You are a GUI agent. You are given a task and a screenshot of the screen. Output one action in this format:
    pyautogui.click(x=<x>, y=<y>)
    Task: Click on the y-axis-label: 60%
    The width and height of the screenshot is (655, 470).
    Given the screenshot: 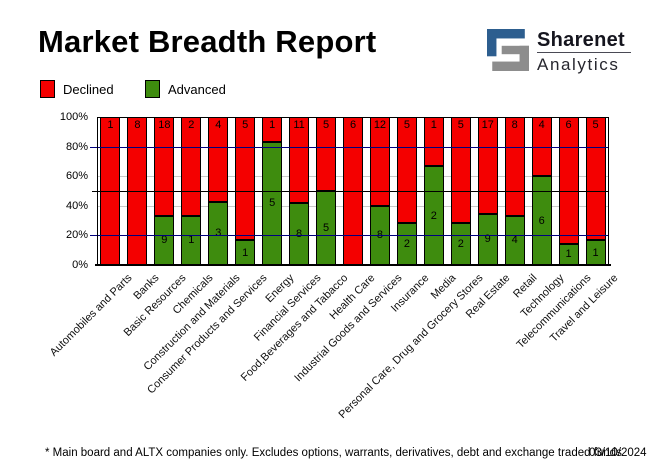 What is the action you would take?
    pyautogui.click(x=76, y=176)
    